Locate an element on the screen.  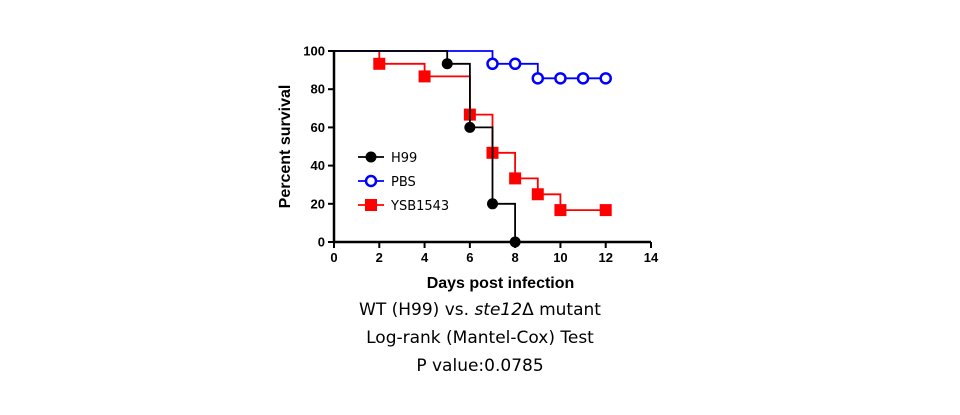
legend-item-pbs: PBS is located at coordinates (387, 182).